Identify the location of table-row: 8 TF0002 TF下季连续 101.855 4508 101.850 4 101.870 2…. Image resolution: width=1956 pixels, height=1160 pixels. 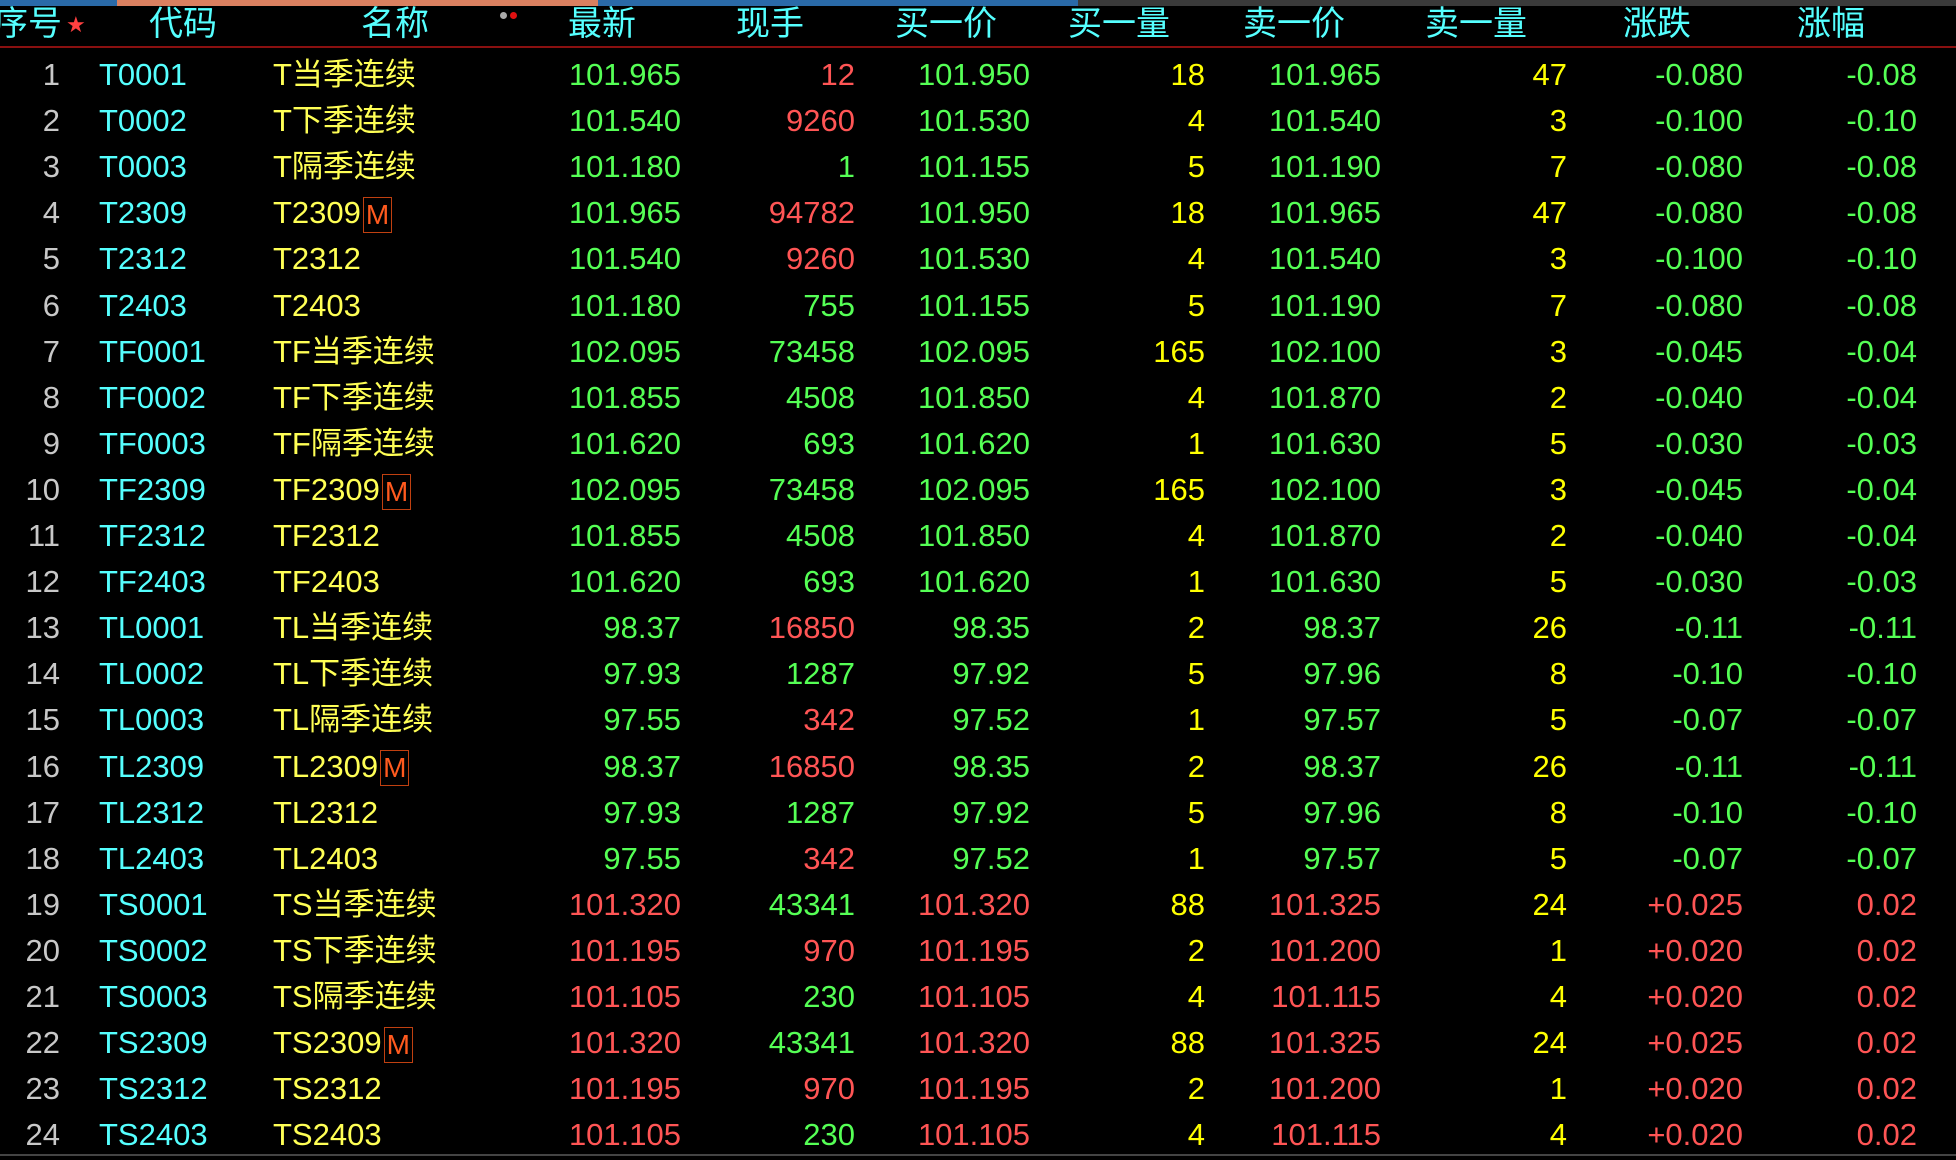
(978, 398).